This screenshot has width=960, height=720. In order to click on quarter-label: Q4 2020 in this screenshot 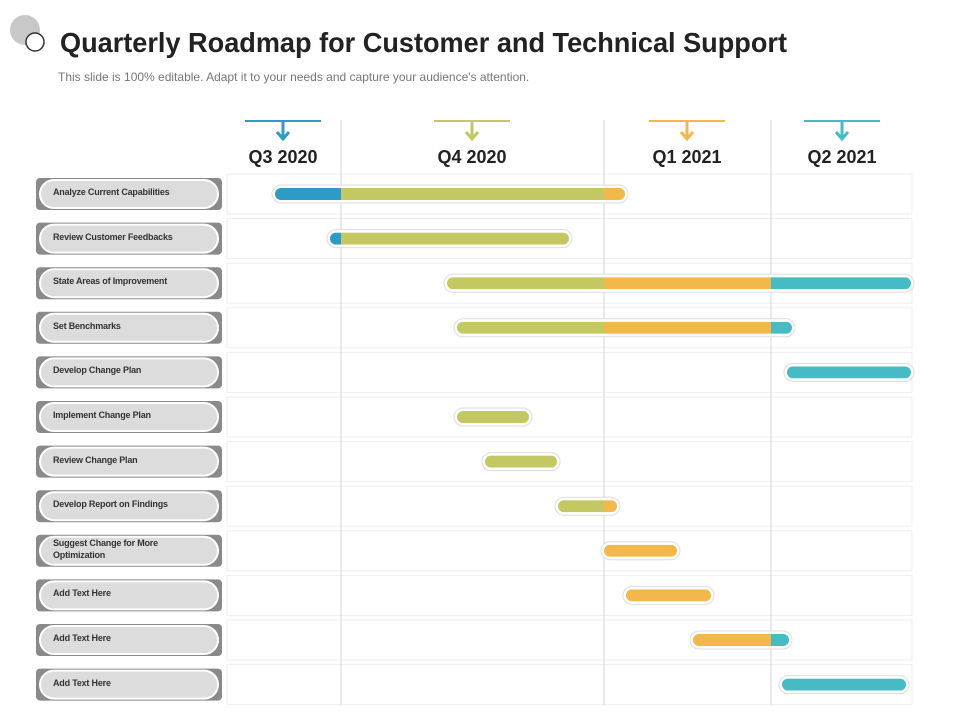, I will do `click(471, 157)`.